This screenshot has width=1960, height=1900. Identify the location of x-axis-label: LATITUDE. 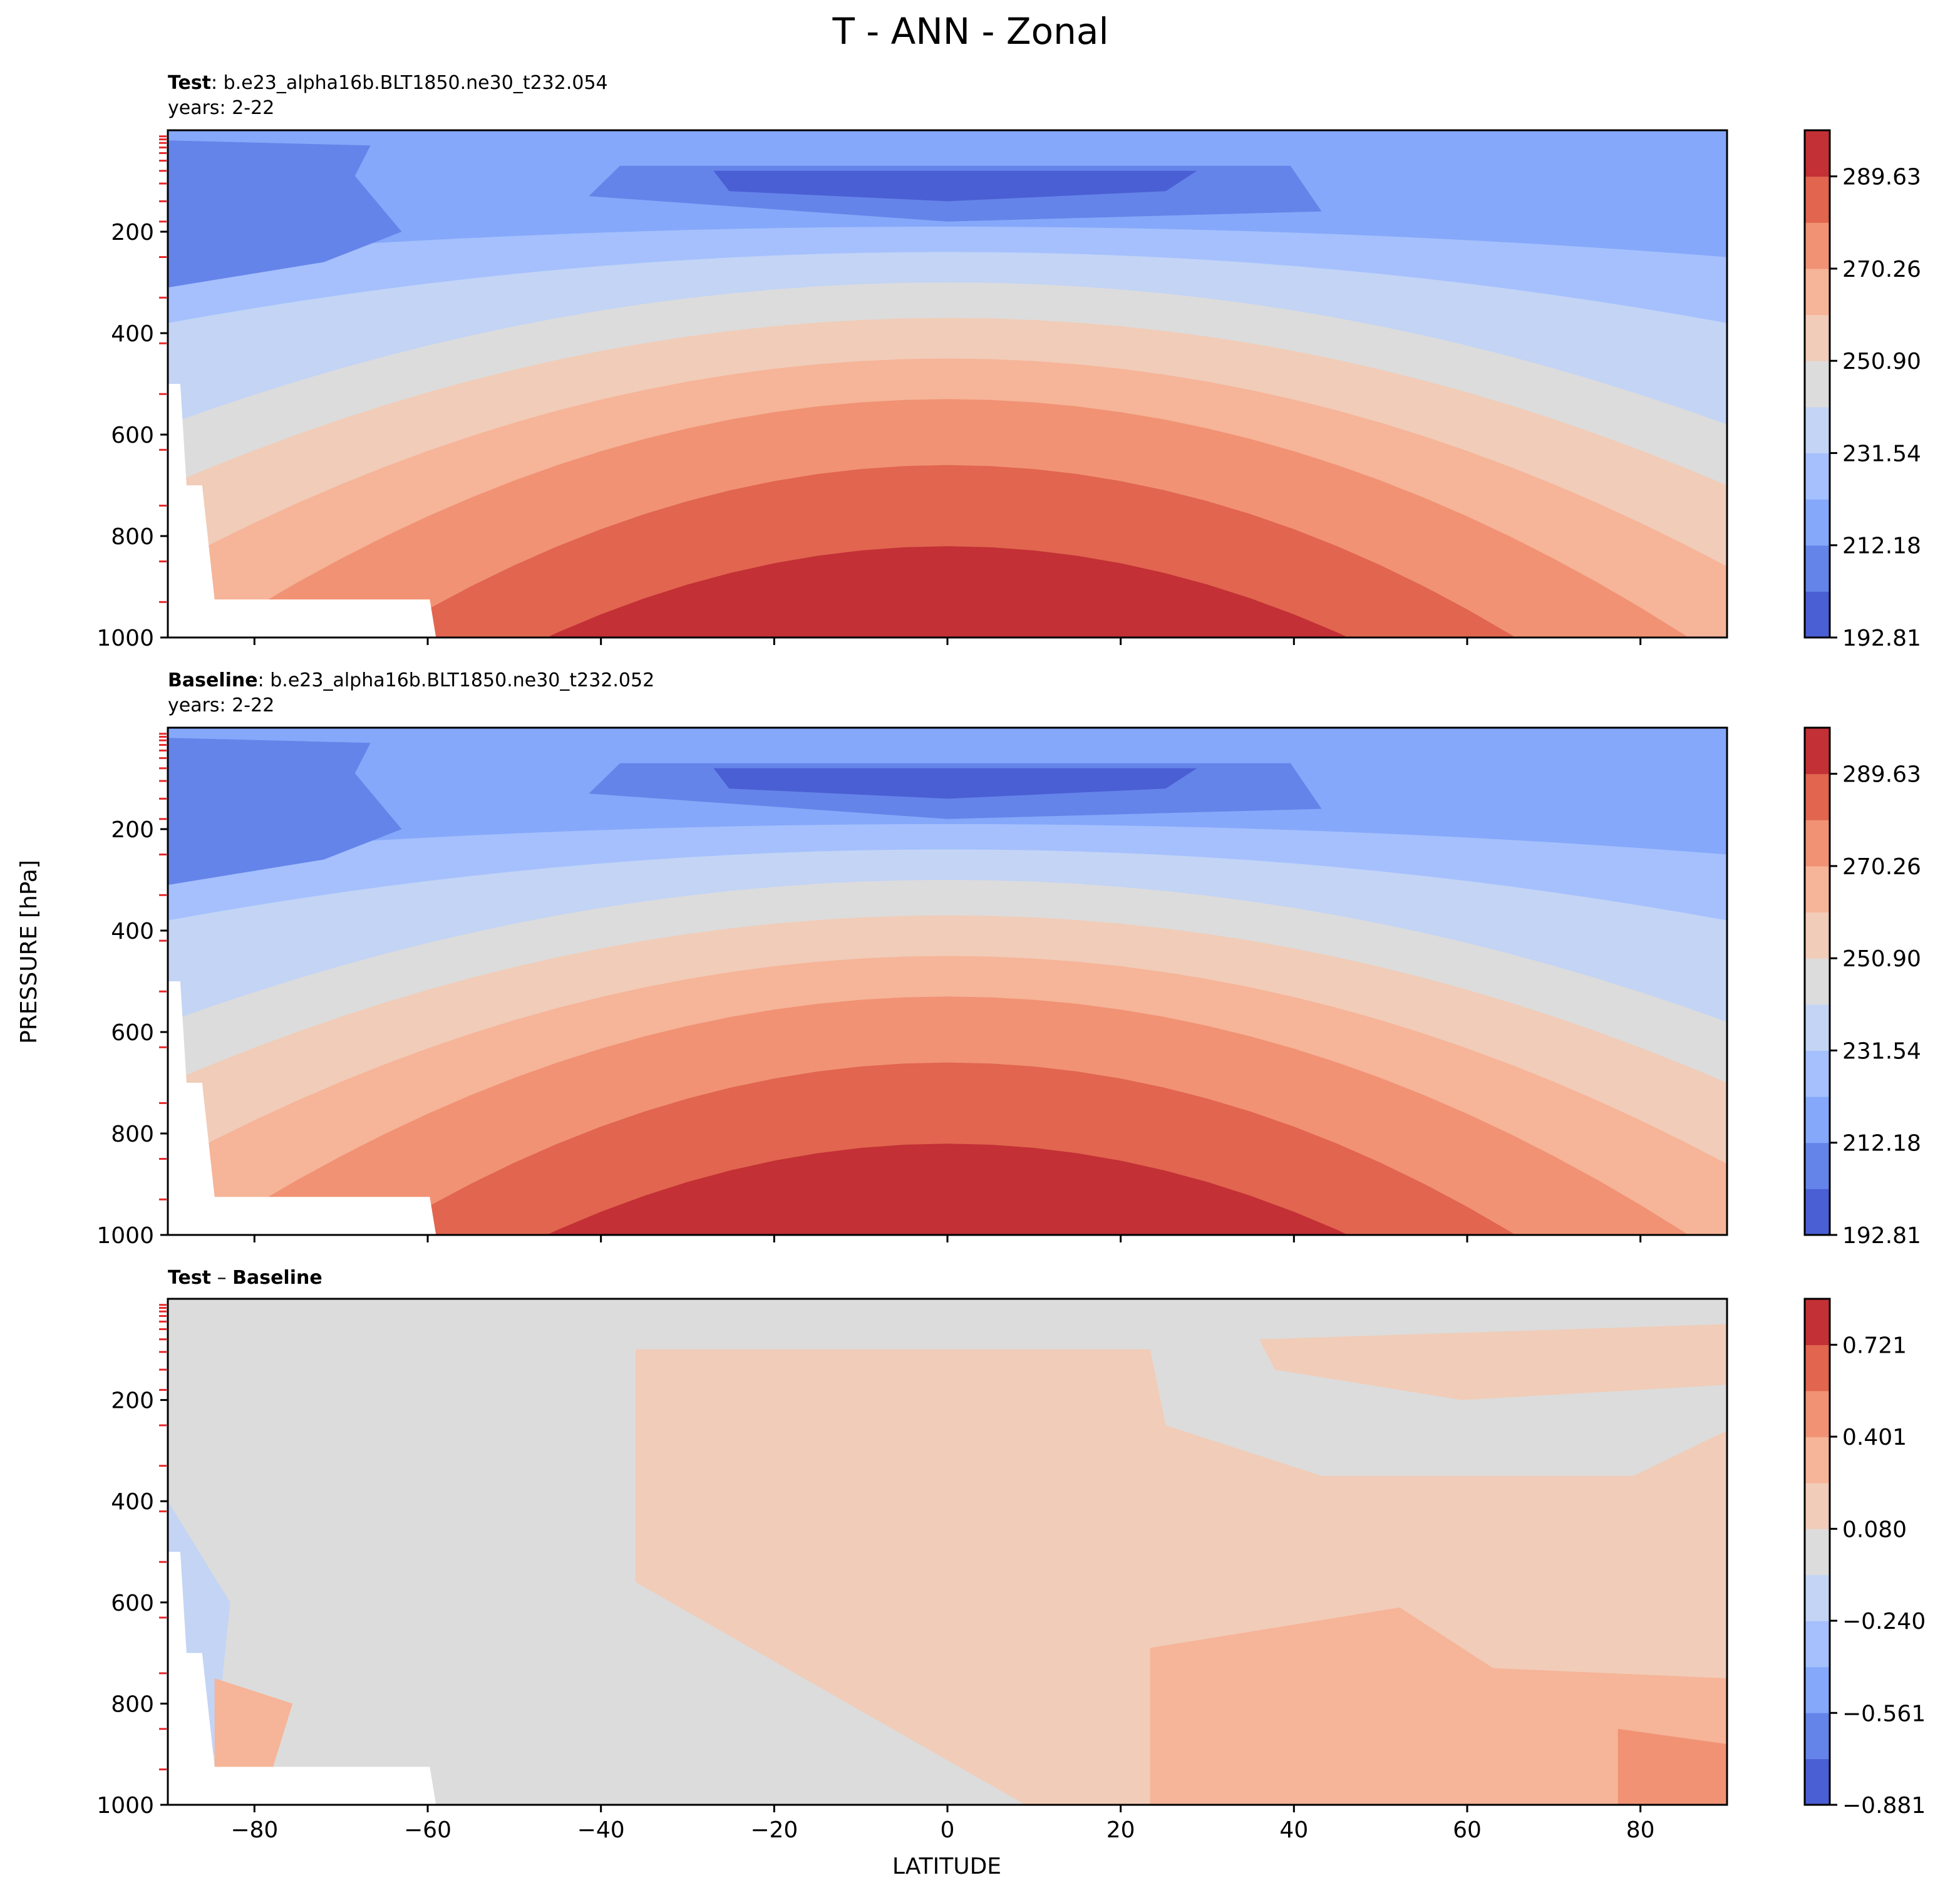
(947, 1866).